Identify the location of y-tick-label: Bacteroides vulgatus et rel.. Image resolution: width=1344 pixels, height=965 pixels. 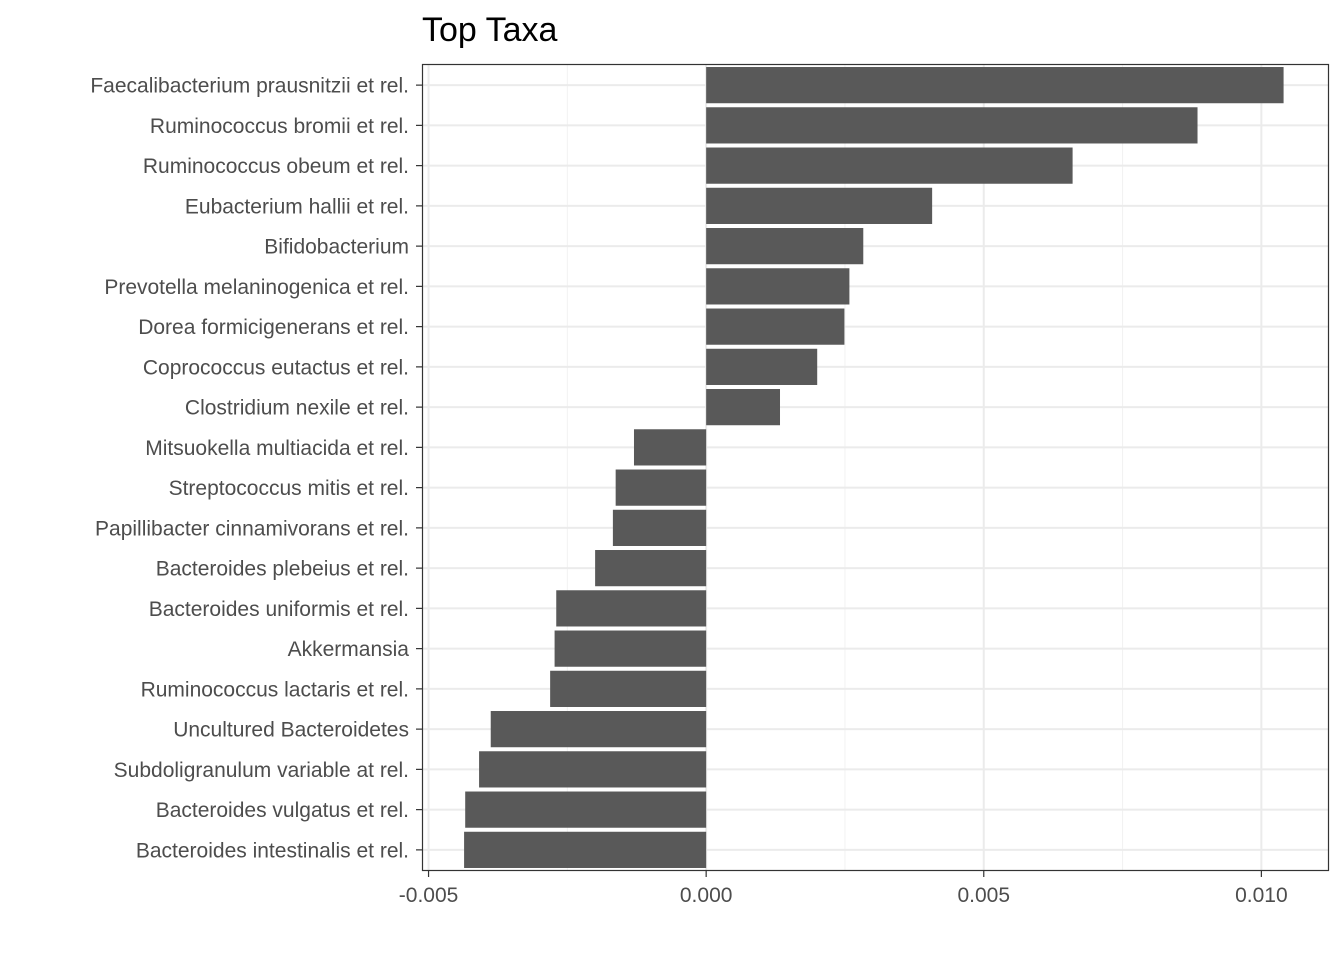
(282, 810).